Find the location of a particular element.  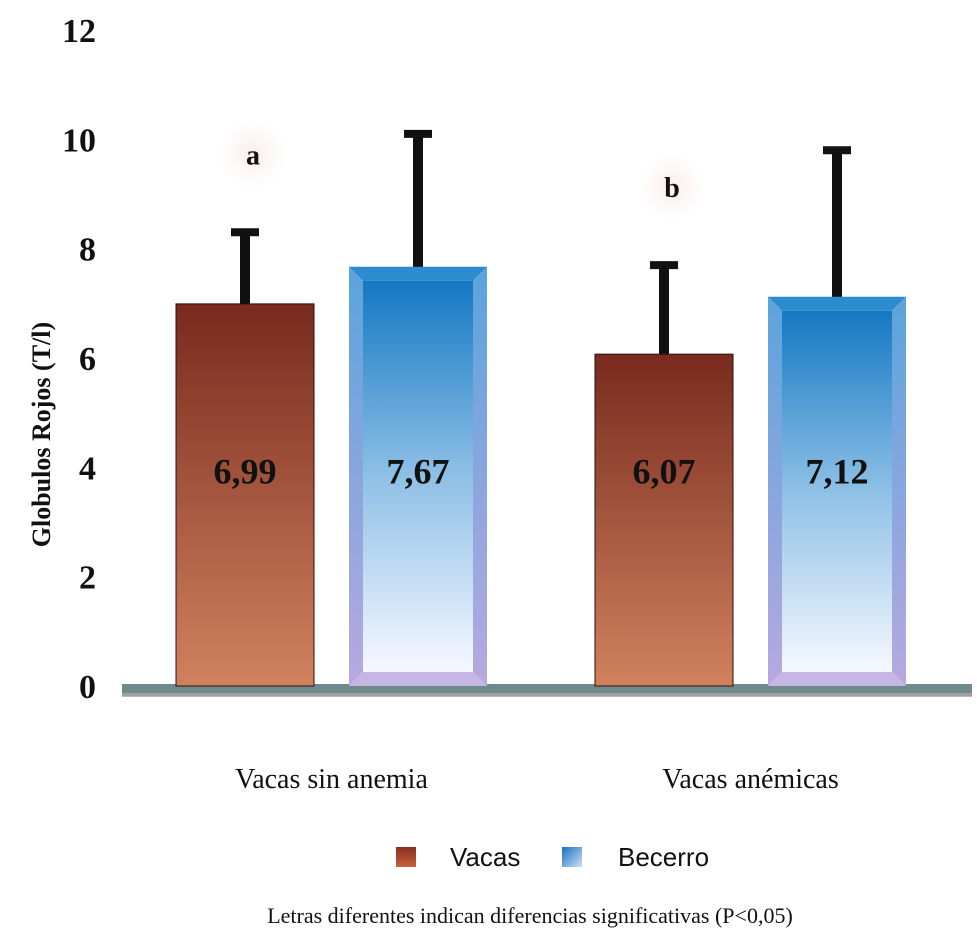

y-tick-label: 6 is located at coordinates (87, 359).